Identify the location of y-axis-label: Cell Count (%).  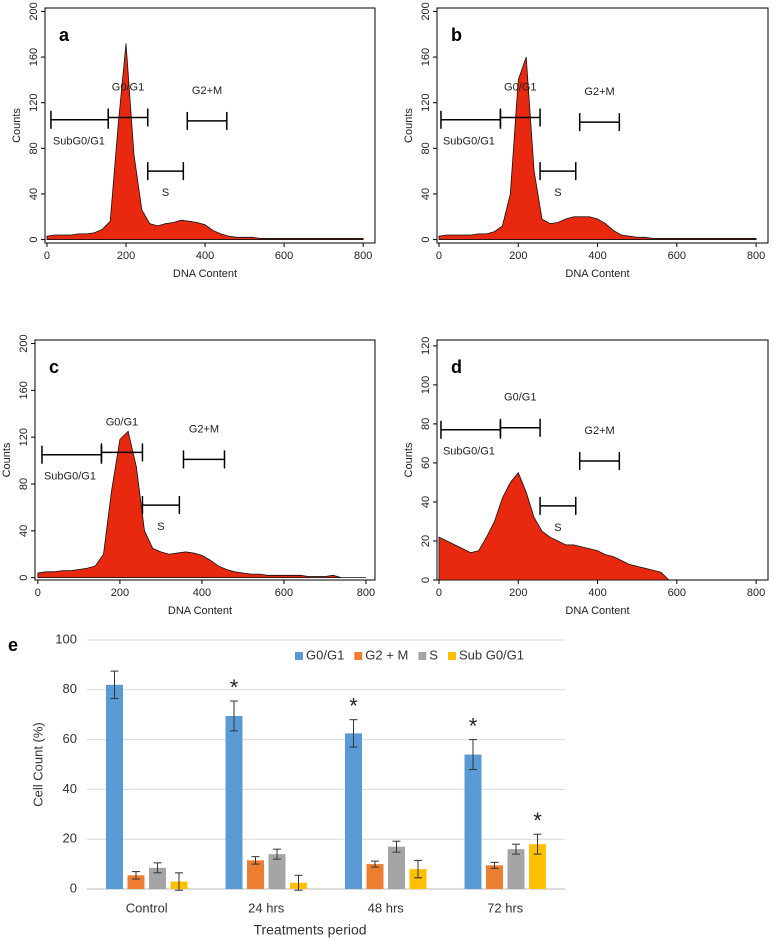
(37, 764).